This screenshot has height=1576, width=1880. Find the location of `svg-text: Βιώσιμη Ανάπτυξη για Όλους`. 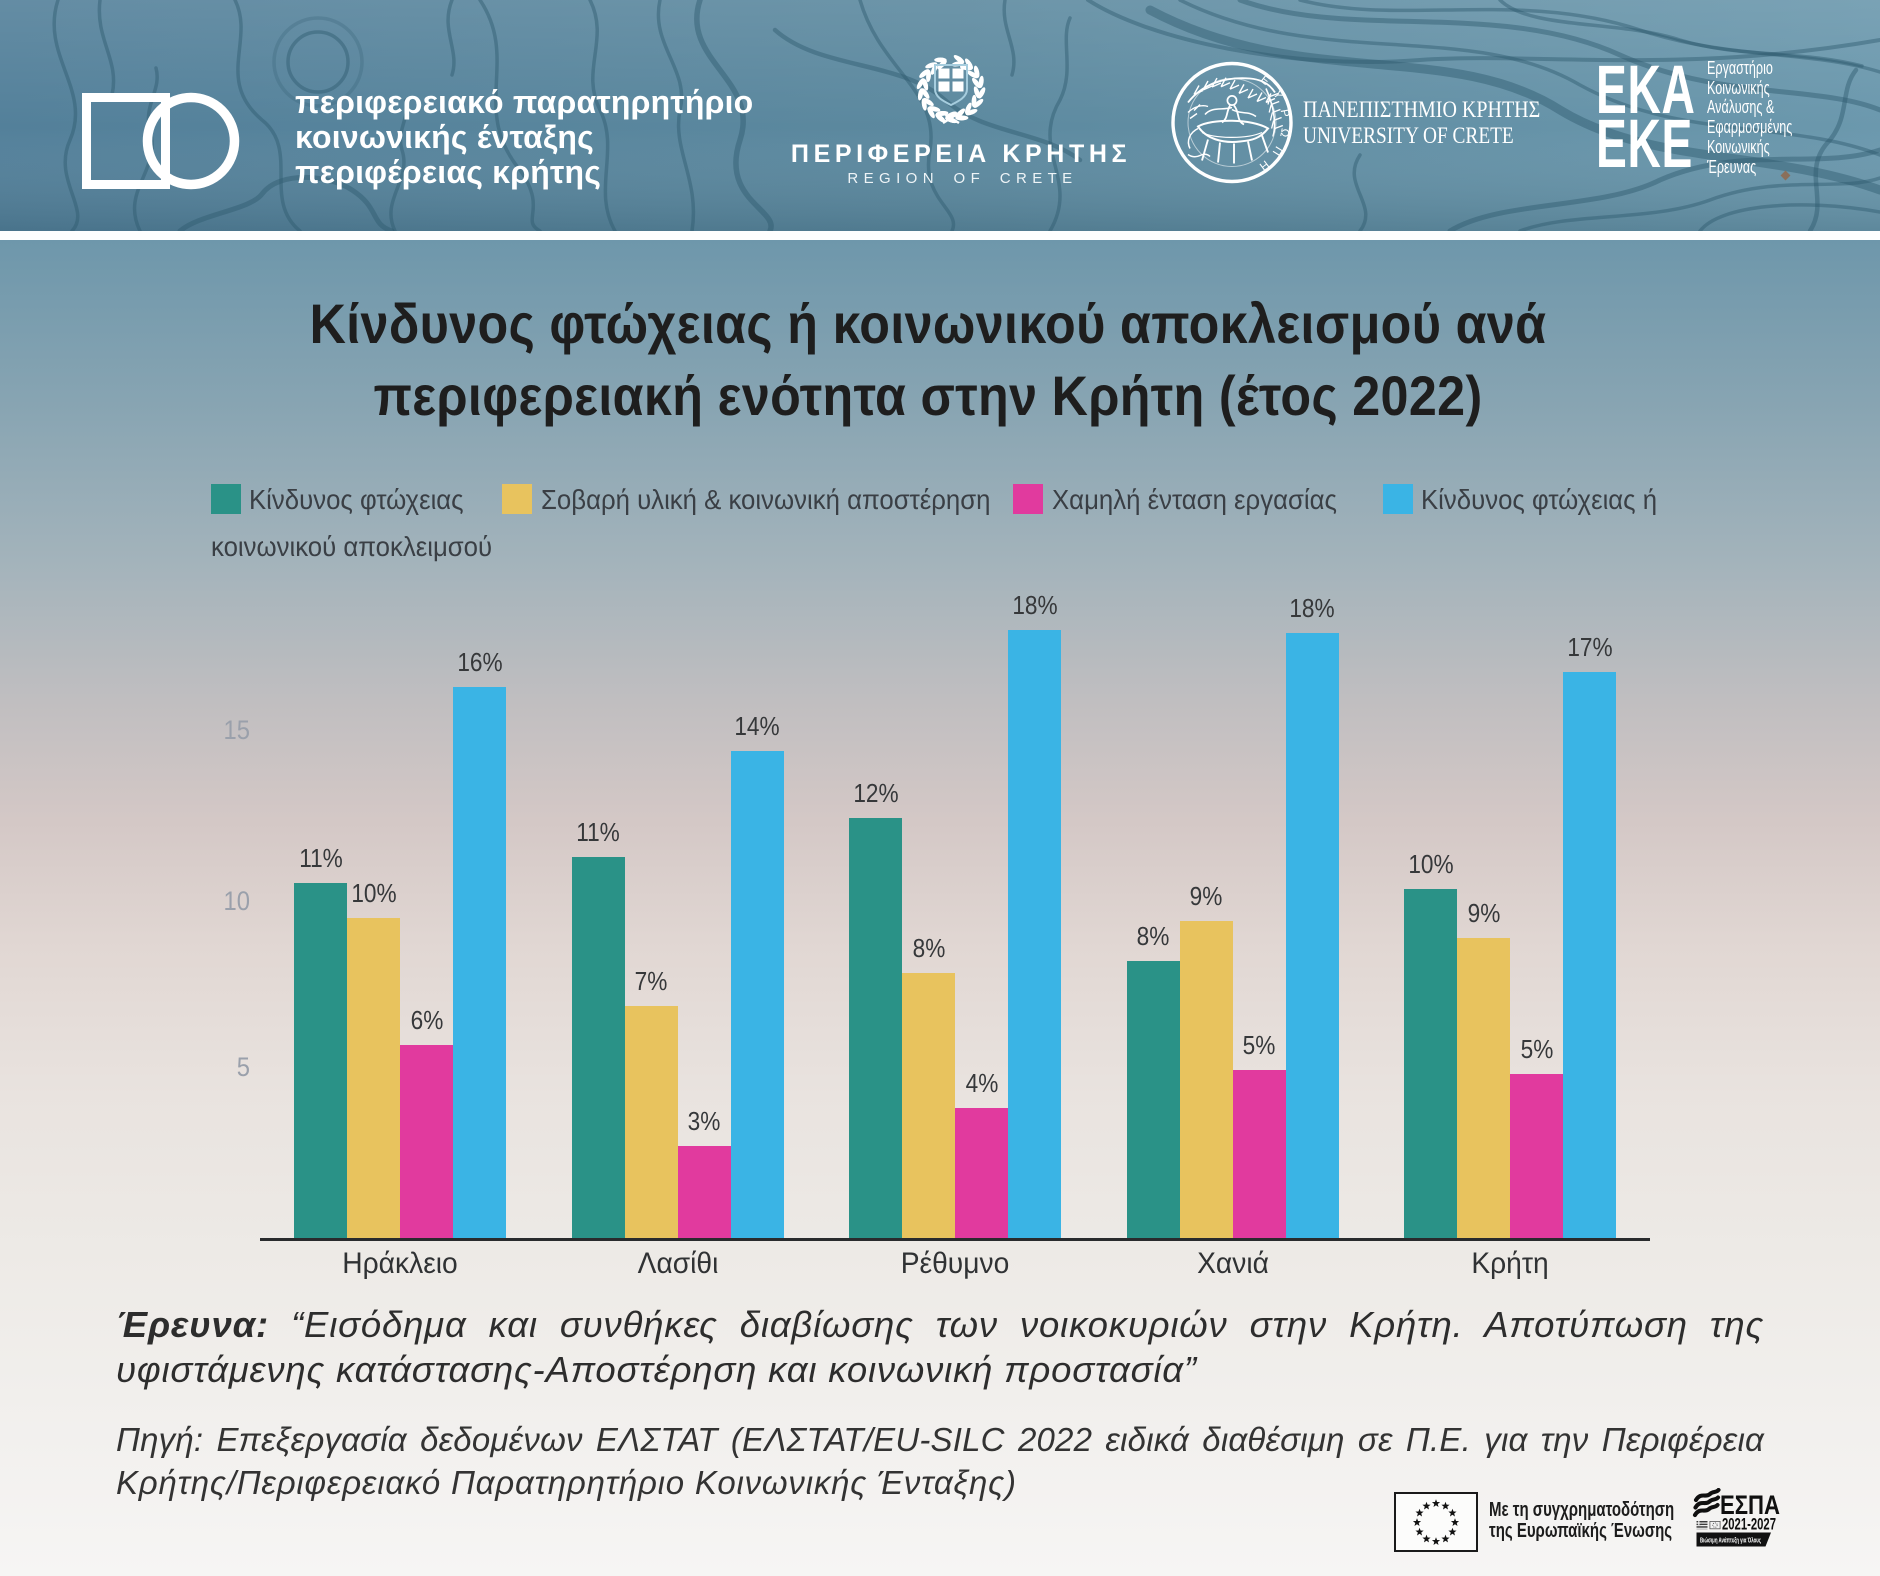

svg-text: Βιώσιμη Ανάπτυξη για Όλους is located at coordinates (1730, 1540).